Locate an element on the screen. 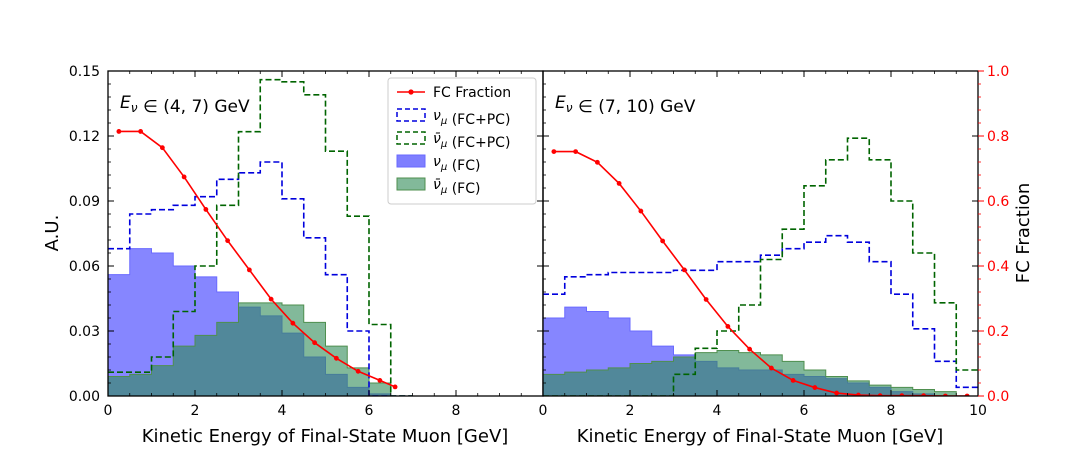  x-axis-label-right: Kinetic Energy of Final-State Muon [GeV] is located at coordinates (760, 436).